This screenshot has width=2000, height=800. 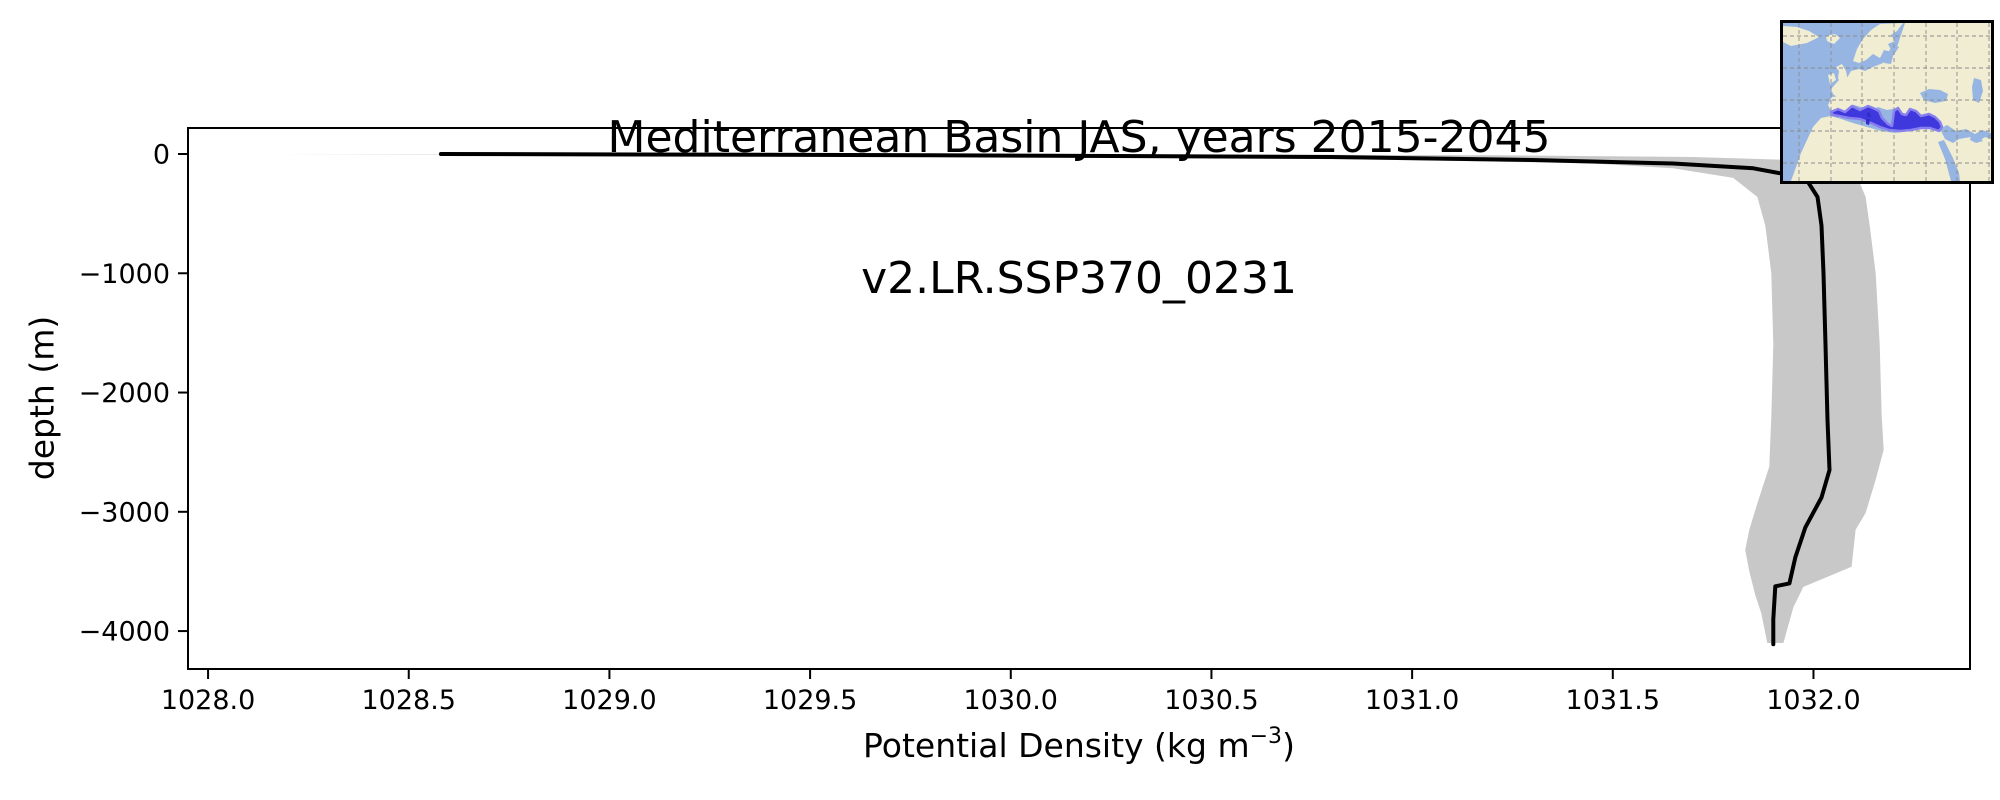 I want to click on map-island-corsica-sardinia, so click(x=1868, y=118).